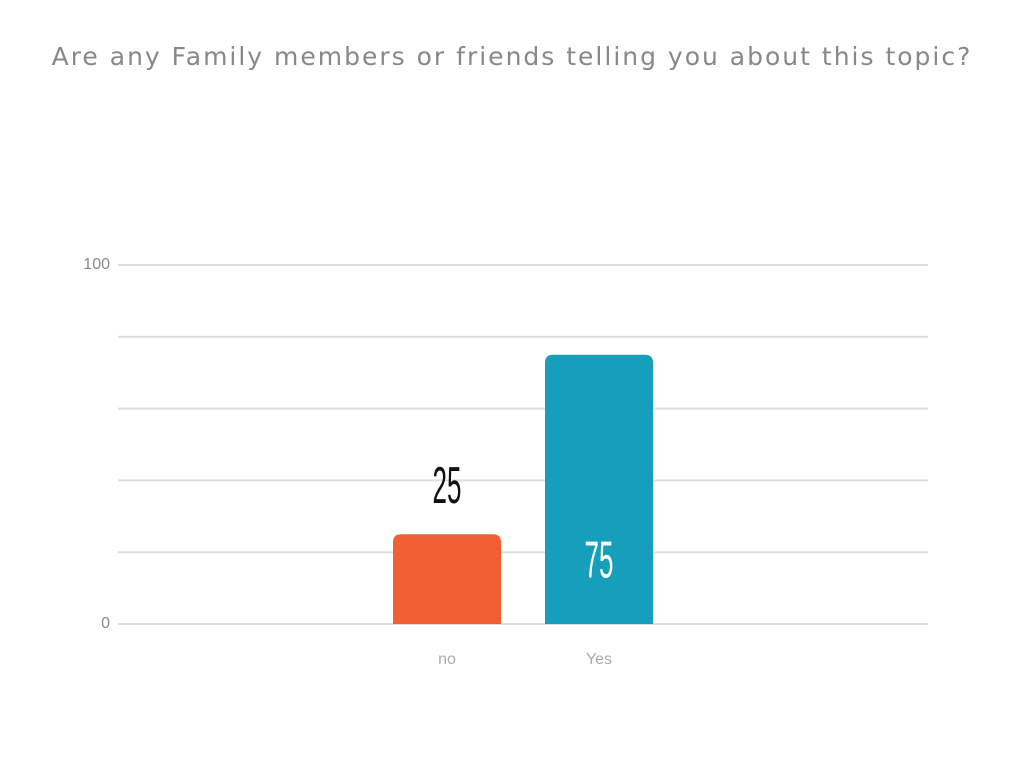  I want to click on value-label: 75, so click(599, 560).